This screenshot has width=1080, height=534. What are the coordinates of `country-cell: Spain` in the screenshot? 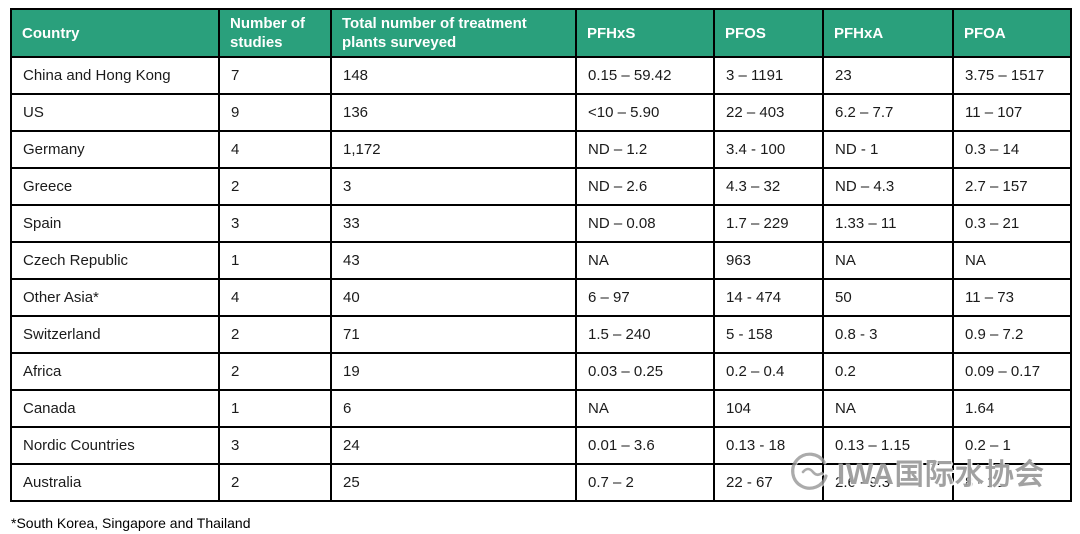 It's located at (115, 223).